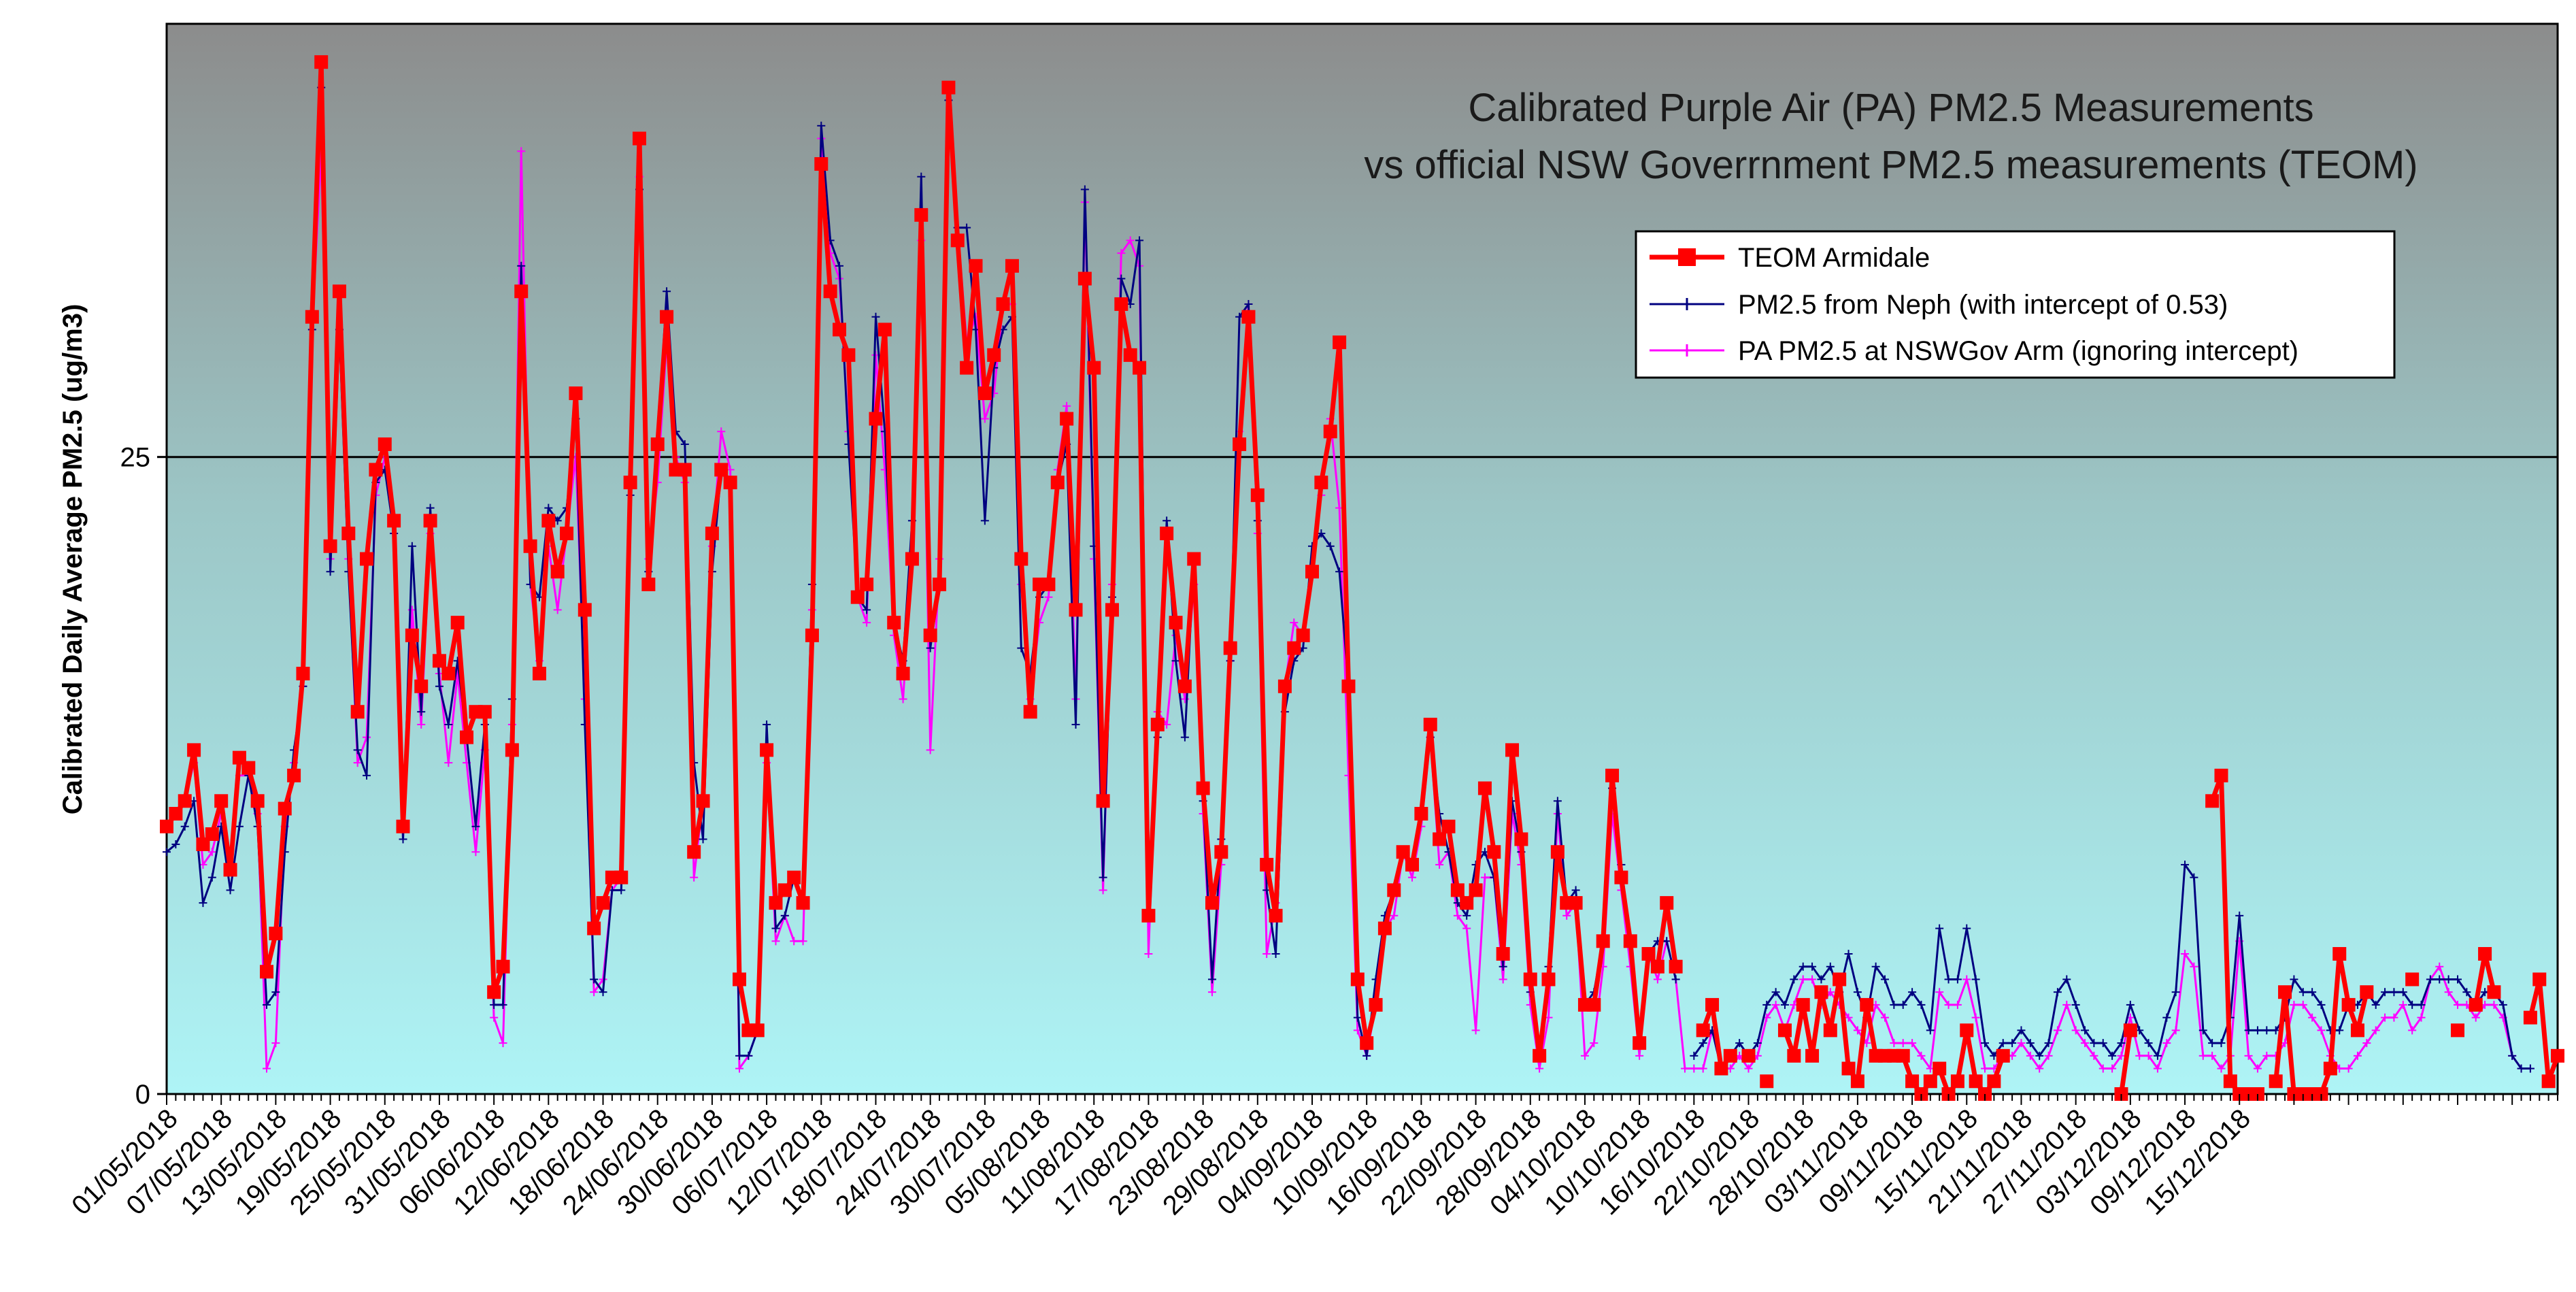 This screenshot has height=1292, width=2576. I want to click on legend-label-neph: PM2.5 from Neph (with intercept of 0.53), so click(1983, 305).